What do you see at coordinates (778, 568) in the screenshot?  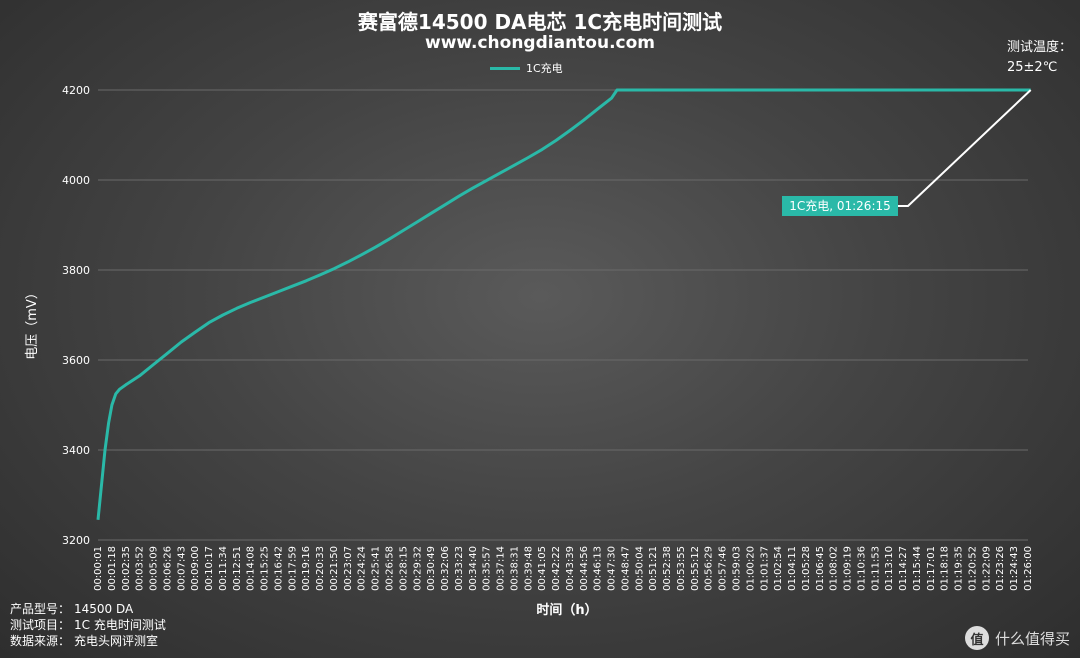 I see `x-tick-label: 01:02:54` at bounding box center [778, 568].